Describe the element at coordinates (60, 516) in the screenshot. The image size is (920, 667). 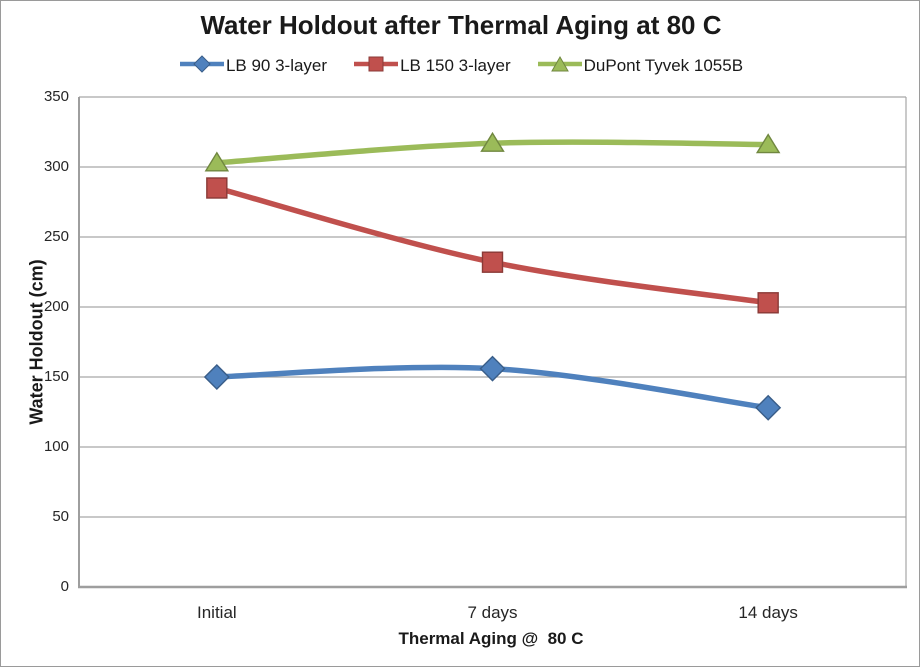
I see `y-tick-label: 50` at that location.